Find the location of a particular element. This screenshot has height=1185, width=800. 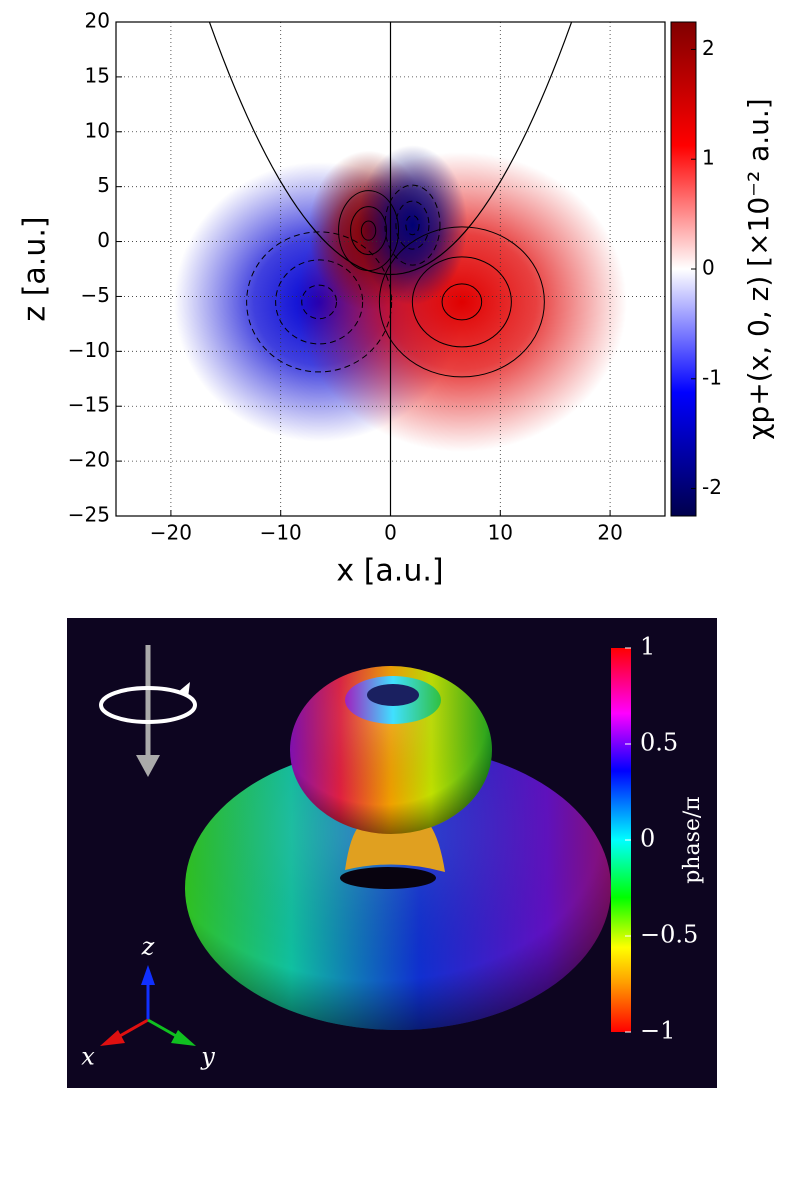

phase-colorbar-label: phase/π is located at coordinates (692, 840).